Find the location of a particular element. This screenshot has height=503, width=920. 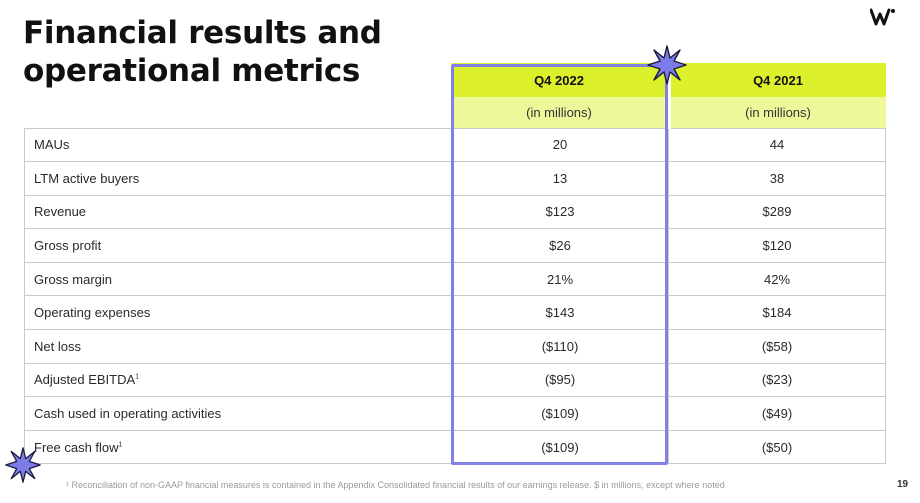

row-label-text: LTM active buyers is located at coordinates (87, 178).